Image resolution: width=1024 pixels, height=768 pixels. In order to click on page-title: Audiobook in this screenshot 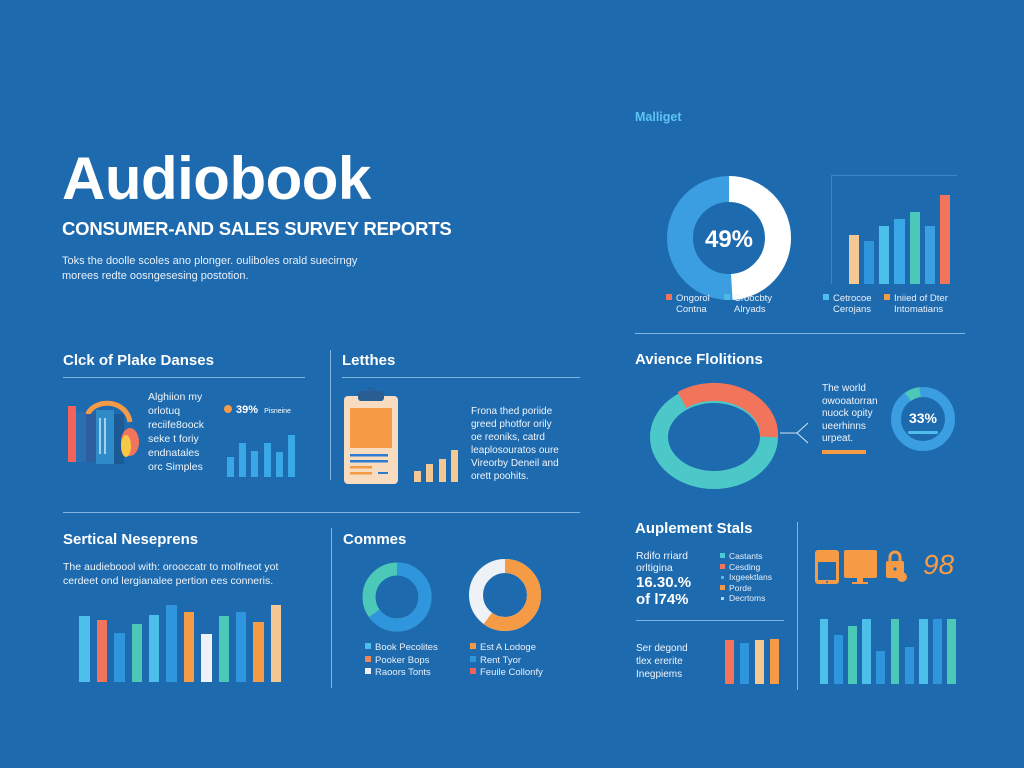, I will do `click(216, 178)`.